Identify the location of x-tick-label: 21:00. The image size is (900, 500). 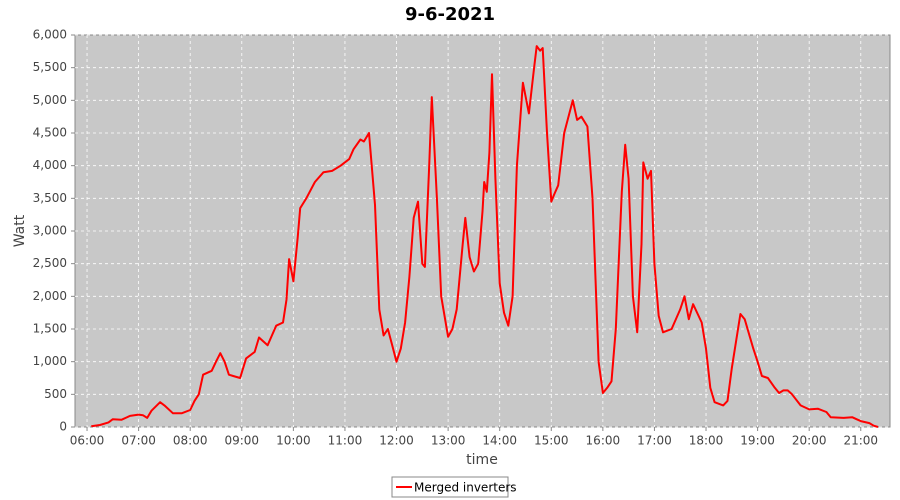
(860, 441).